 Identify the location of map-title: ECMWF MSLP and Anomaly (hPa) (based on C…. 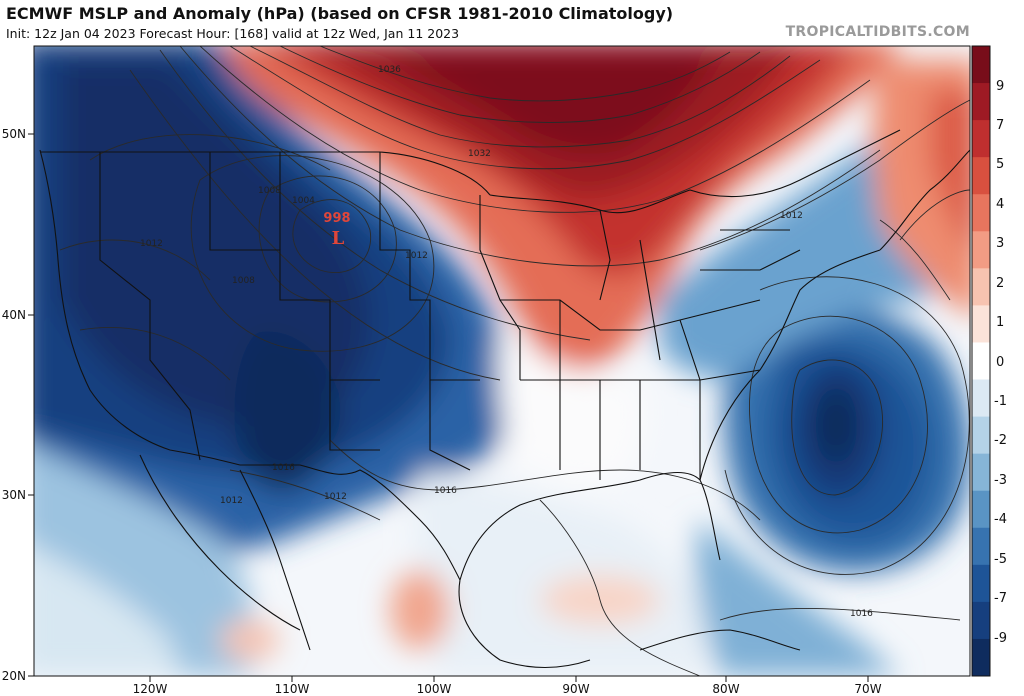
(340, 13).